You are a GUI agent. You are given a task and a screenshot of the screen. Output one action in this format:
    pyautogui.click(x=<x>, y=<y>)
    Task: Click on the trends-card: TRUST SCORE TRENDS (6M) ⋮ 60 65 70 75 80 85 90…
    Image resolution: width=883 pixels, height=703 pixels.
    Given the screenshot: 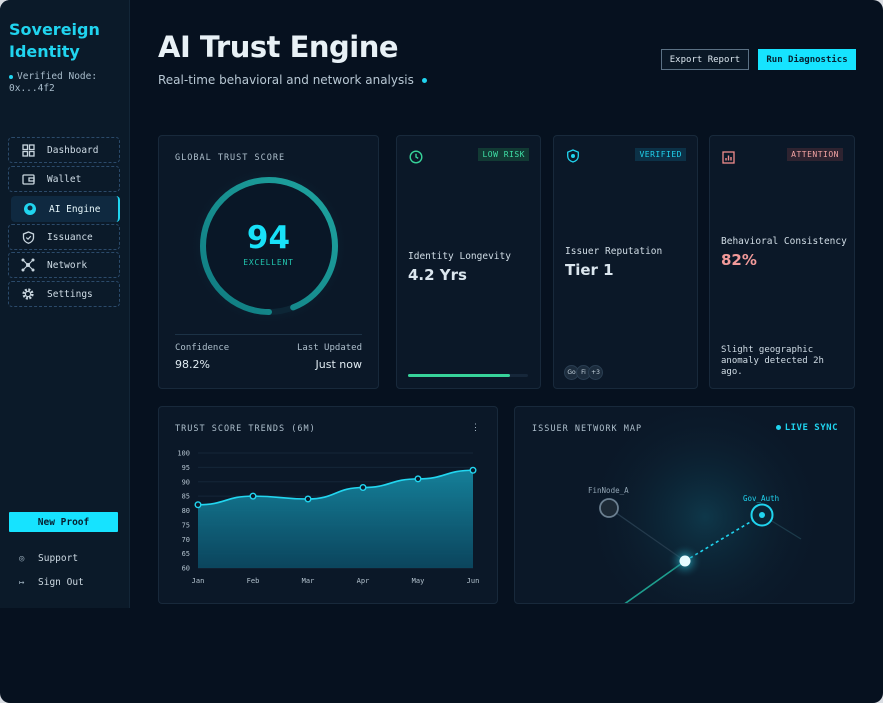 What is the action you would take?
    pyautogui.click(x=328, y=505)
    